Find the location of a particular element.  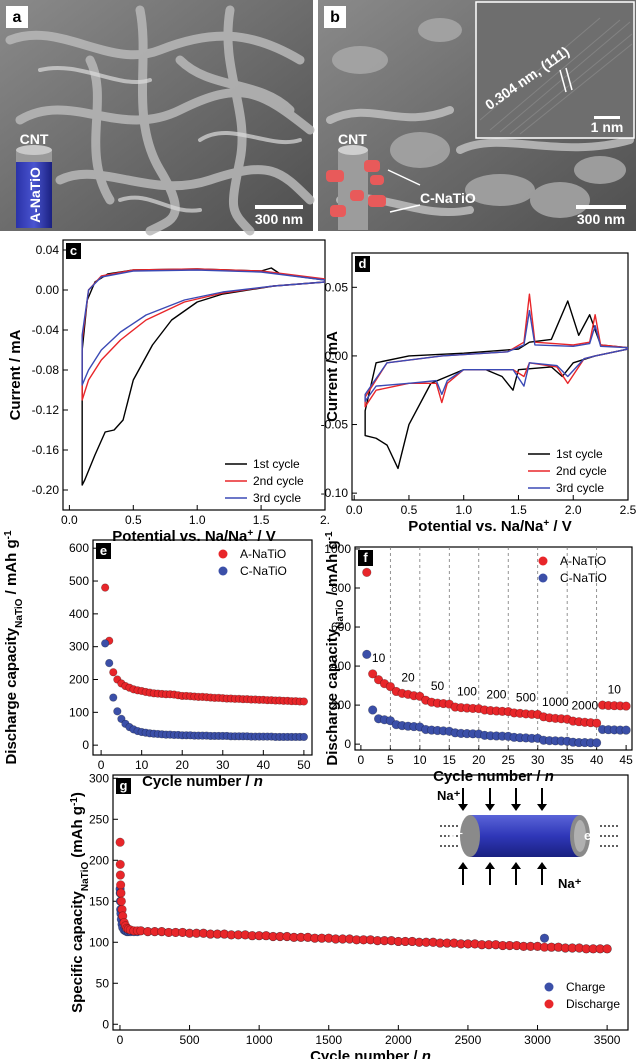

x-tick-label: 500 is located at coordinates (190, 1040).